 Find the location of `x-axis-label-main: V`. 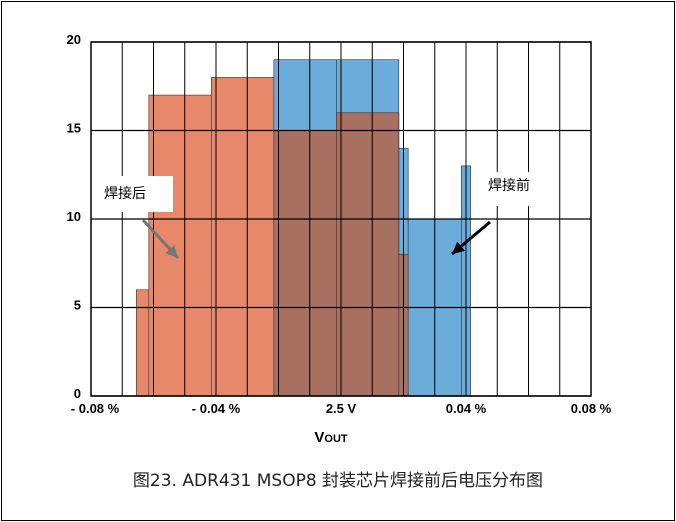

x-axis-label-main: V is located at coordinates (319, 437).